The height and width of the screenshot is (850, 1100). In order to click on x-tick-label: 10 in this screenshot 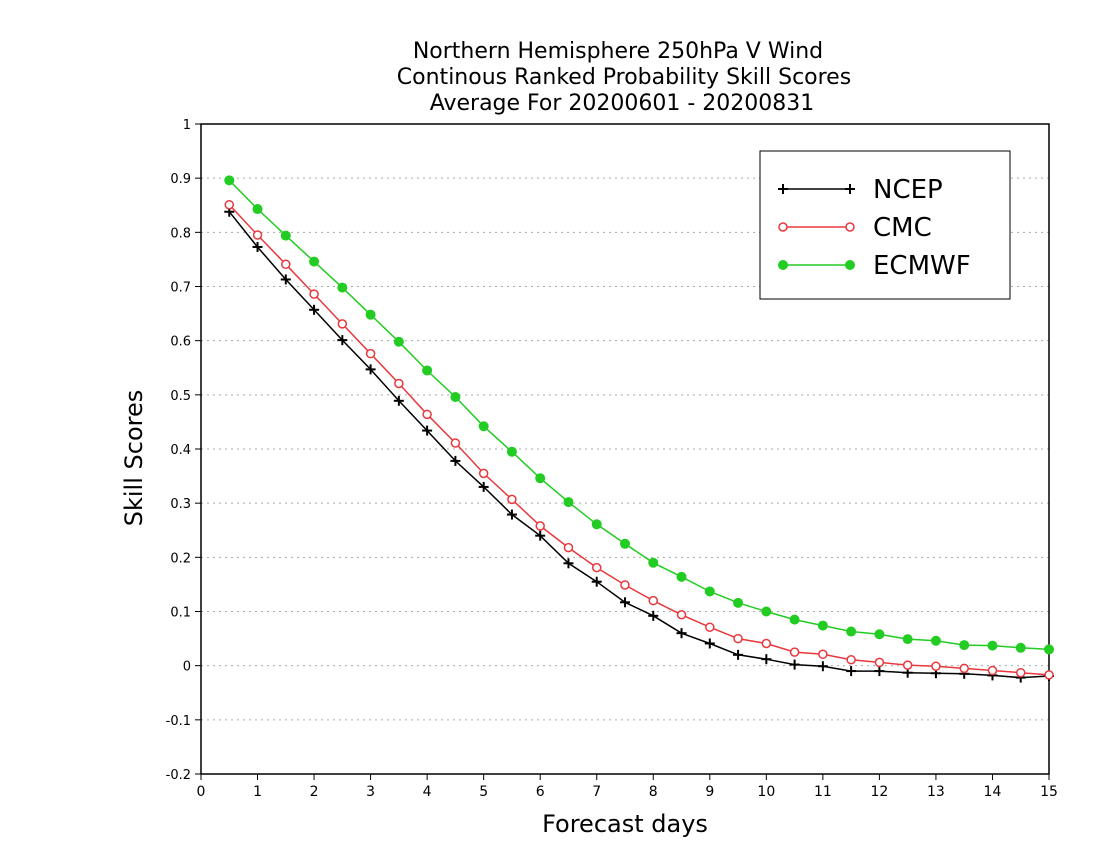, I will do `click(766, 792)`.